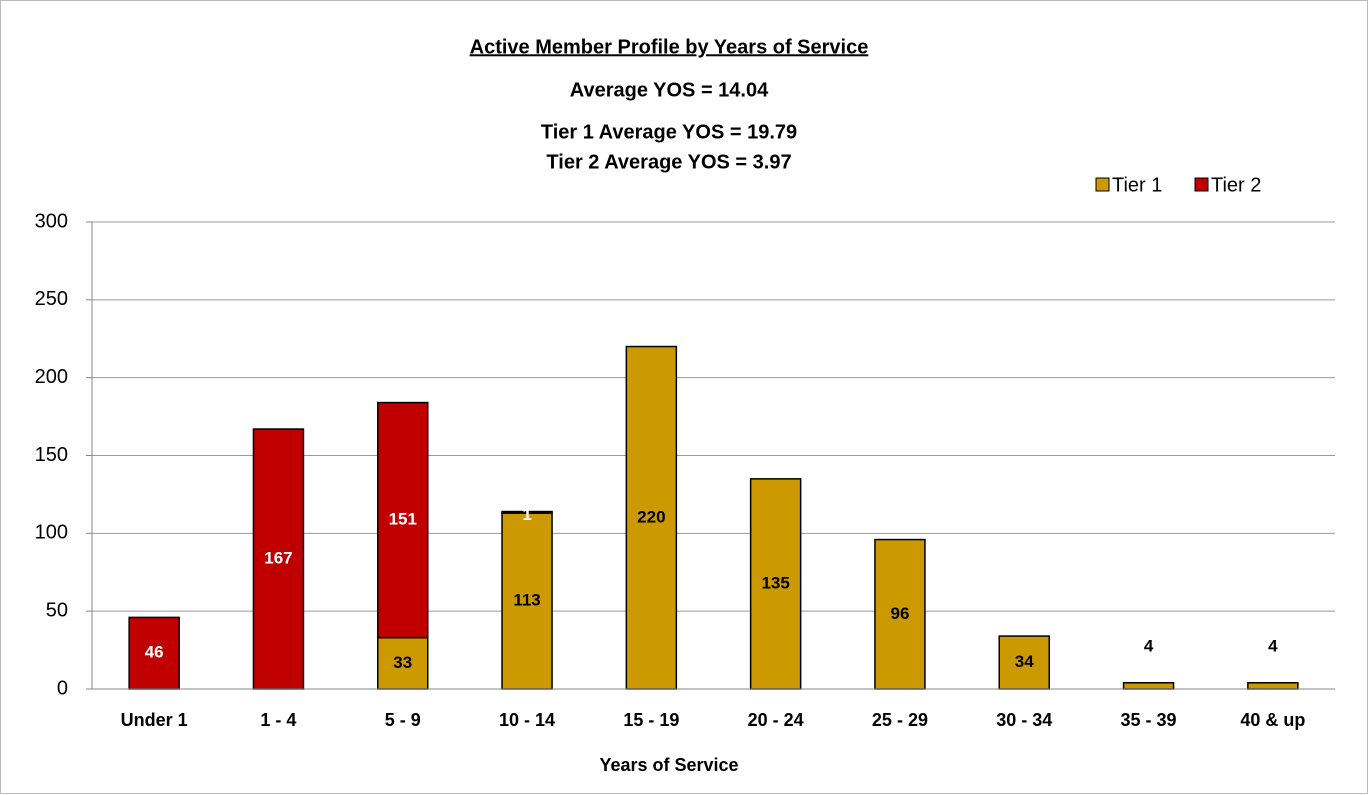 The width and height of the screenshot is (1369, 795). Describe the element at coordinates (776, 720) in the screenshot. I see `x-tick-label: 20 - 24` at that location.